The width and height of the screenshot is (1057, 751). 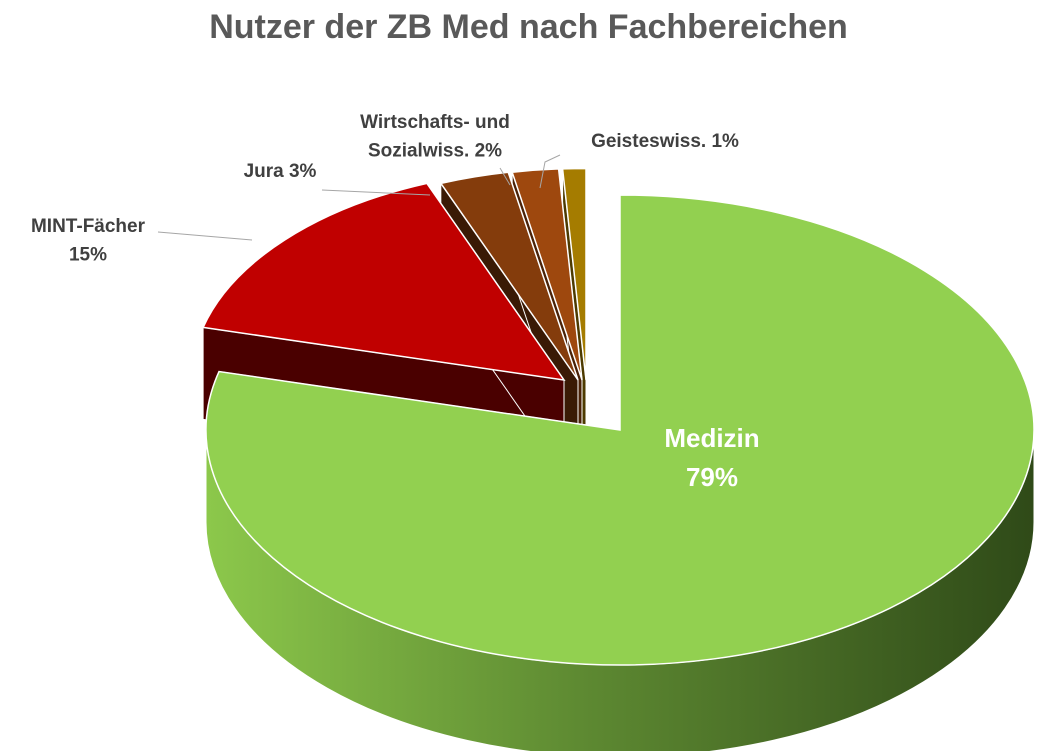 I want to click on leader-line-mint-f-cher, so click(x=205, y=236).